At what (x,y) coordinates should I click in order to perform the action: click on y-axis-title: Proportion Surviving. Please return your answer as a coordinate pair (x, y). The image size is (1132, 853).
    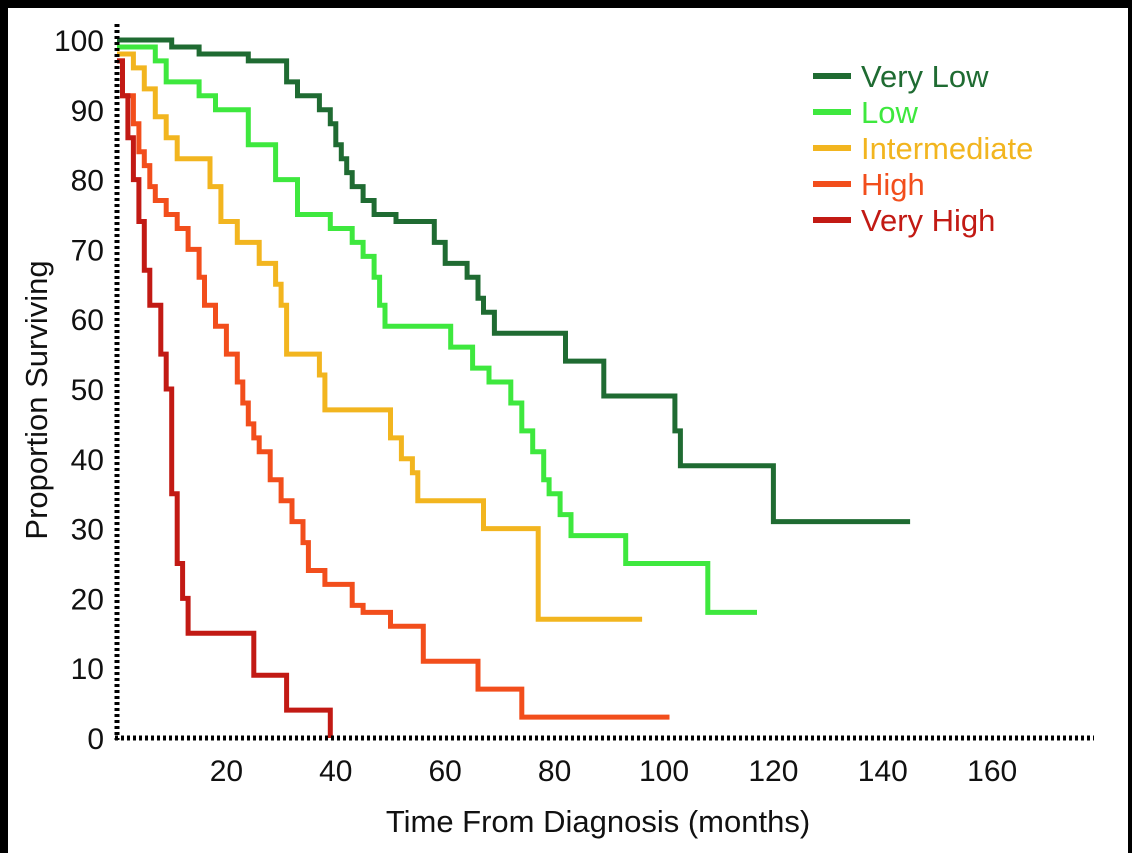
    Looking at the image, I should click on (36, 399).